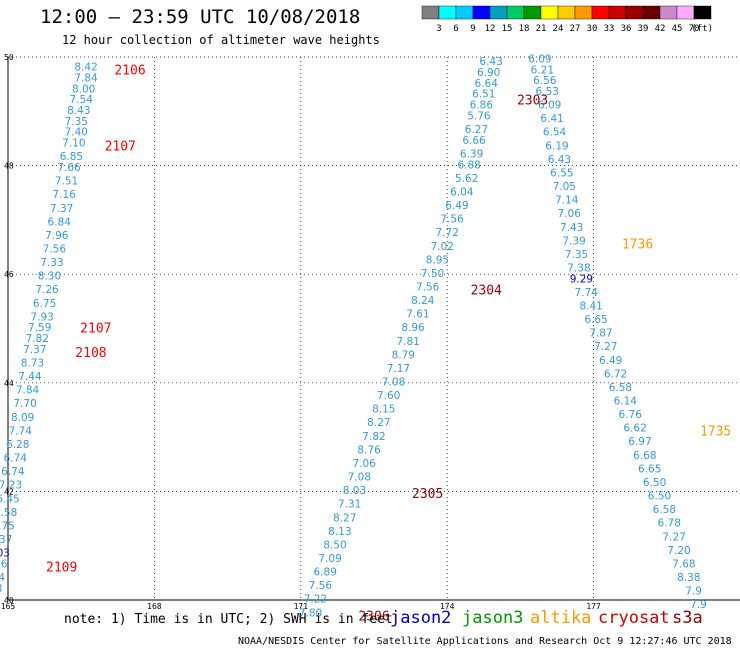 The image size is (740, 650). Describe the element at coordinates (427, 494) in the screenshot. I see `pass-time-label: 2305` at that location.